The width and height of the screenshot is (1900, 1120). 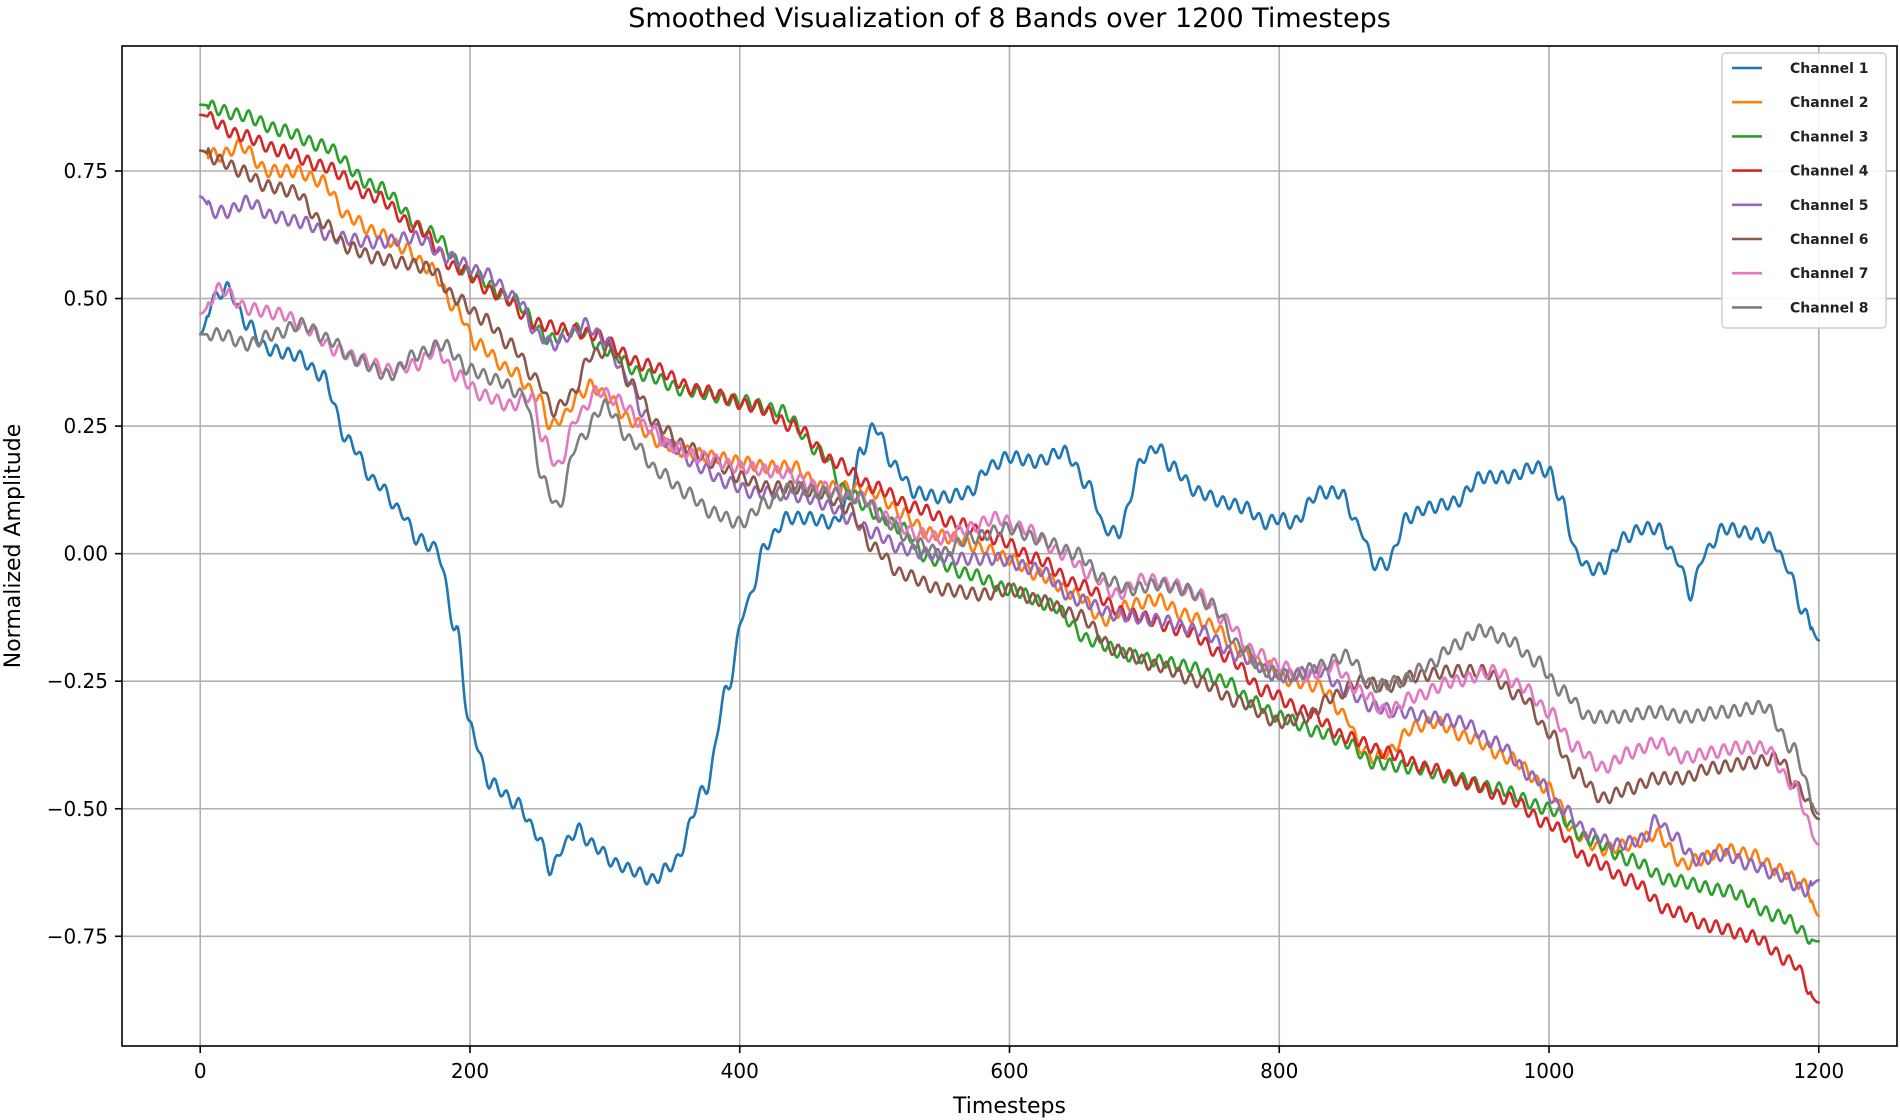 I want to click on legend-label: Channel 2, so click(x=1829, y=103).